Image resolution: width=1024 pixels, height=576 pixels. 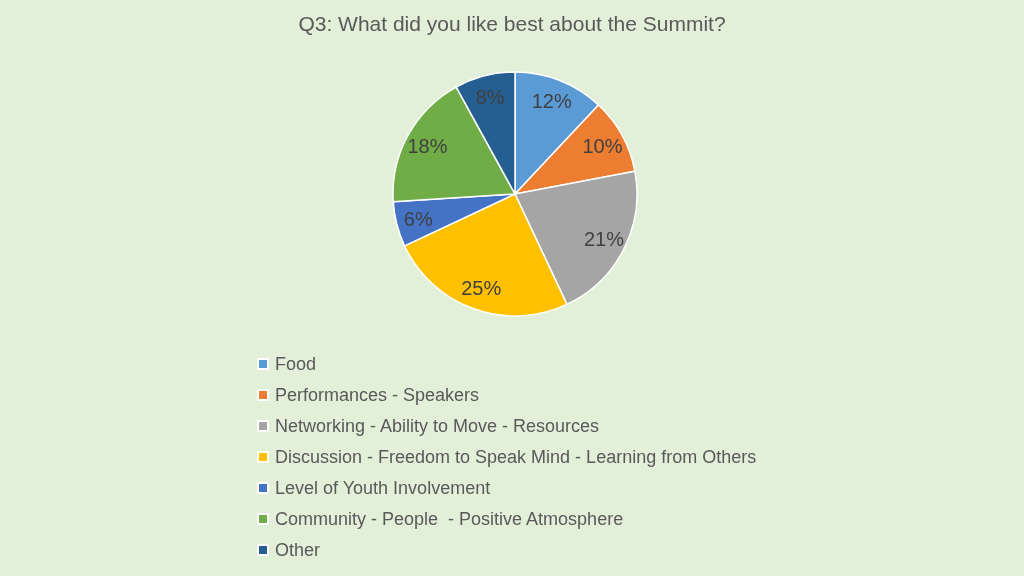 What do you see at coordinates (516, 457) in the screenshot?
I see `legend-label: Discussion - Freedom to Speak Mind - Learning from Others` at bounding box center [516, 457].